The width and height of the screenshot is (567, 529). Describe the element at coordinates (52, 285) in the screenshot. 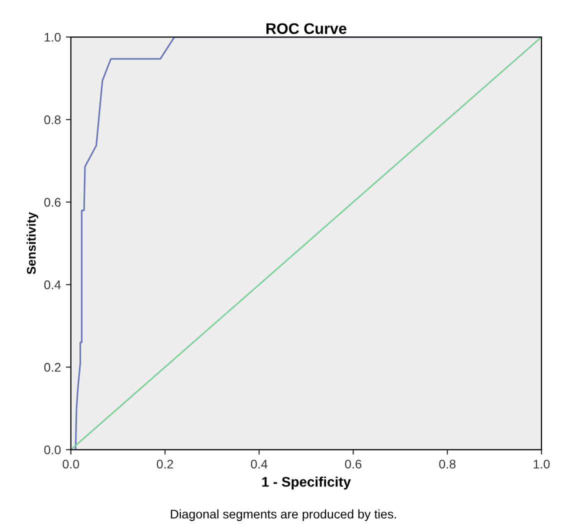

I see `y-tick-label: 0.4` at that location.